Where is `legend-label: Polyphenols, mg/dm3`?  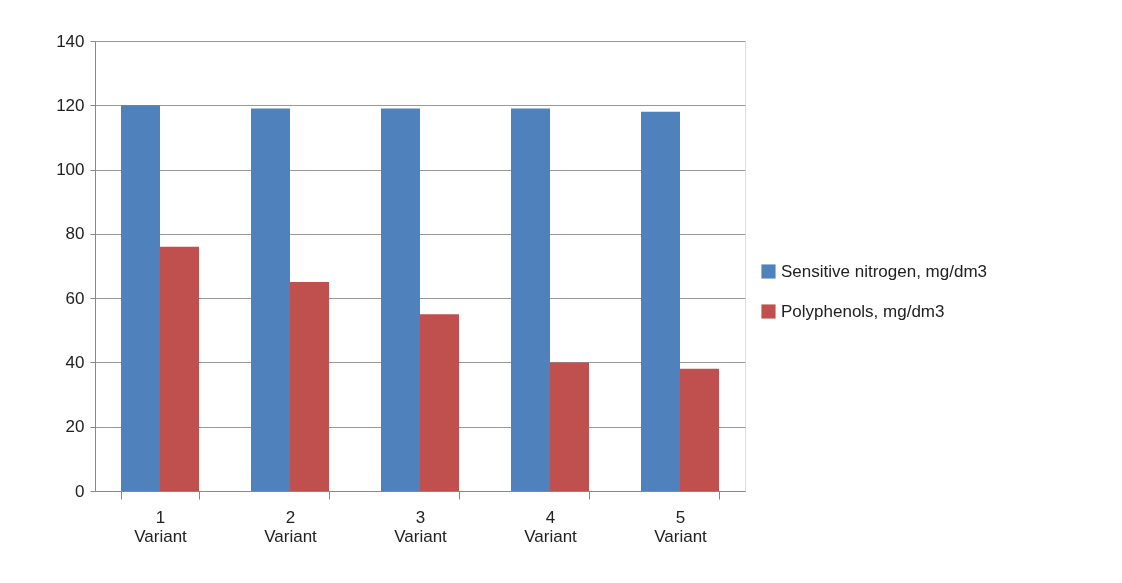 legend-label: Polyphenols, mg/dm3 is located at coordinates (863, 311).